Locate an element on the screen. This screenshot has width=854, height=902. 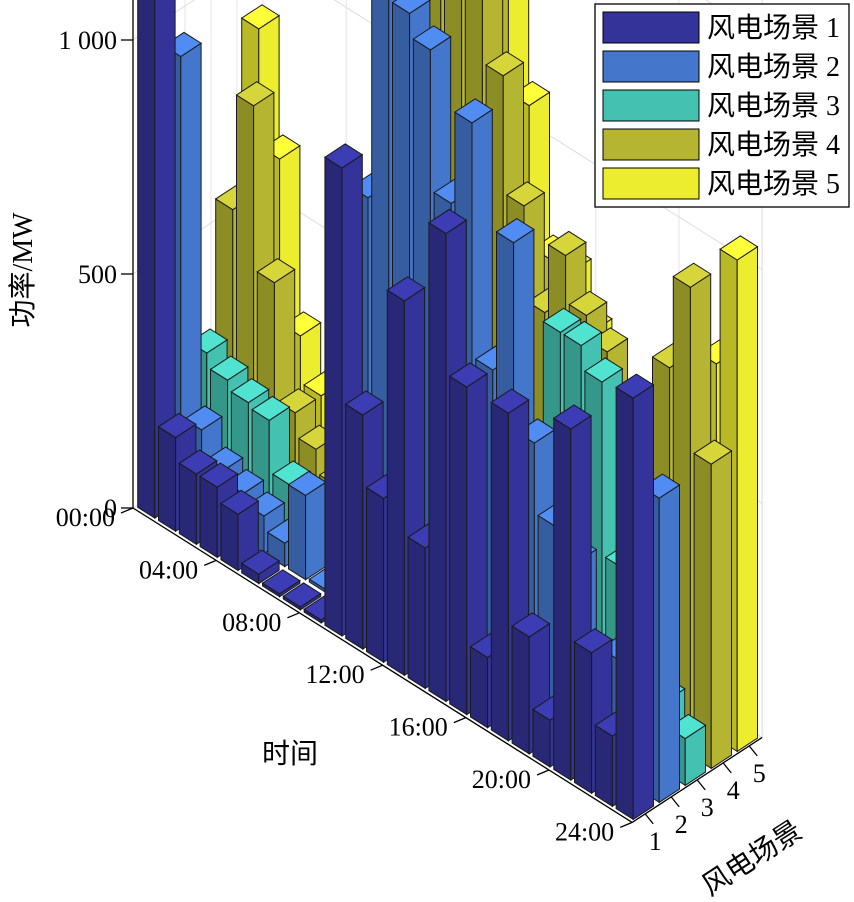
bar-s1-06:00 is located at coordinates (281, 583).